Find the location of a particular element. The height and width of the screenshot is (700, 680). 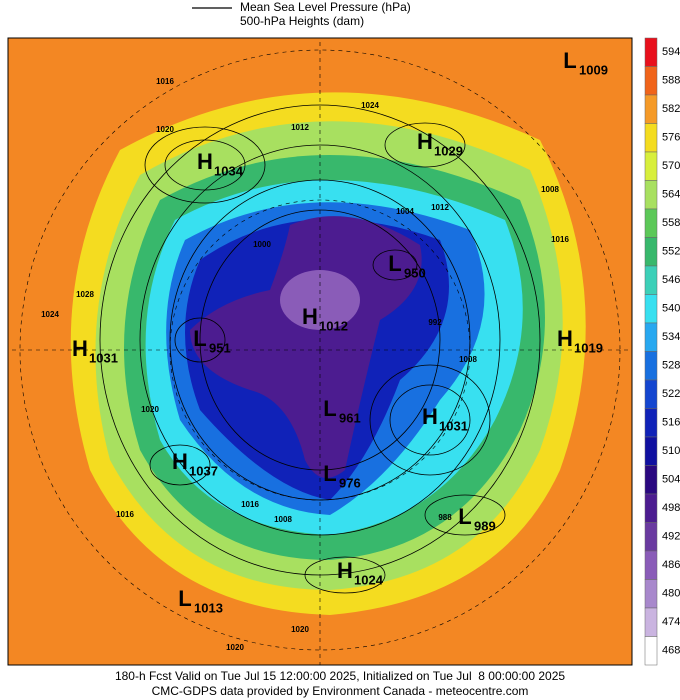

center-value: 1024 is located at coordinates (369, 579).